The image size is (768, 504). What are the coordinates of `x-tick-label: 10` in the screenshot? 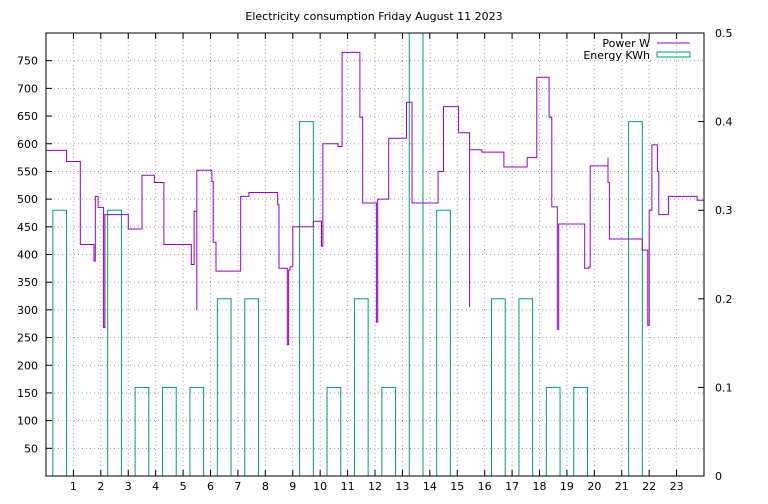 It's located at (320, 486).